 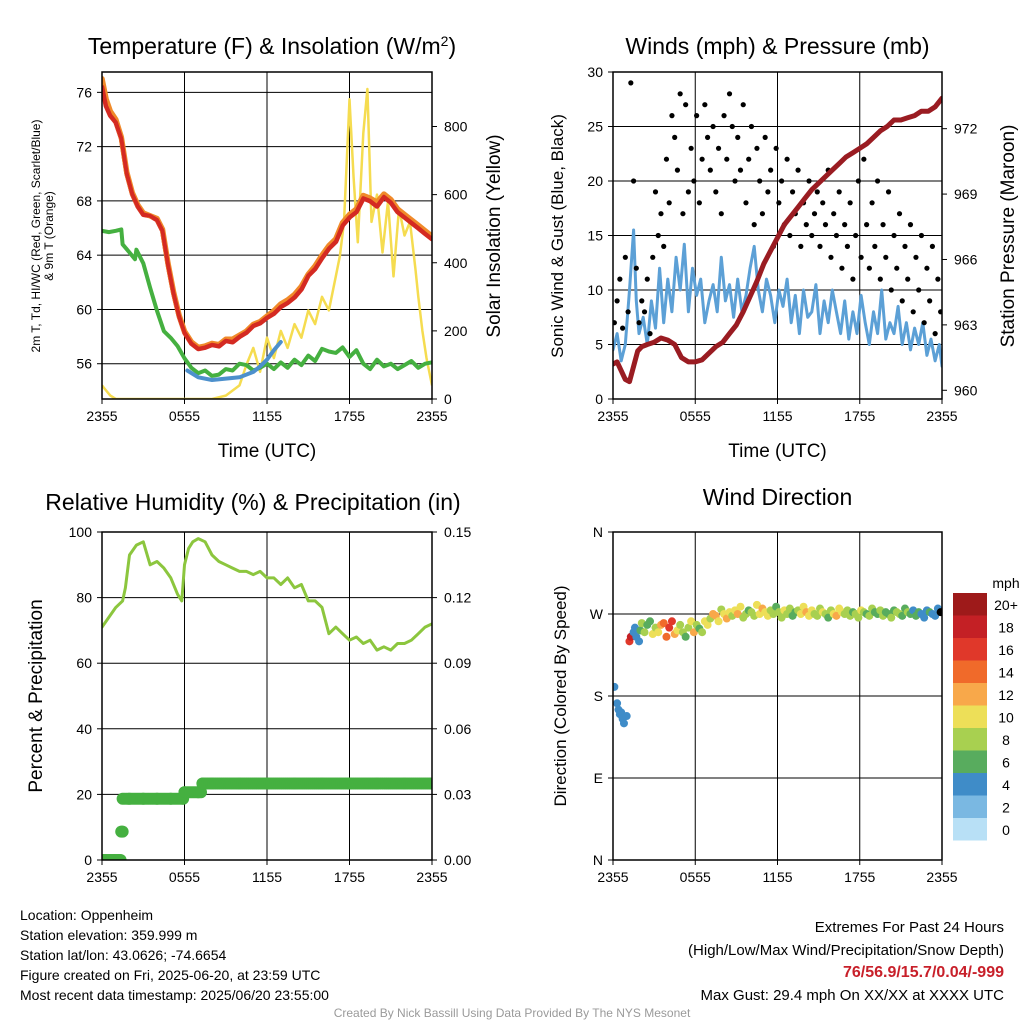 What do you see at coordinates (1006, 605) in the screenshot?
I see `colorbar-label: 20+` at bounding box center [1006, 605].